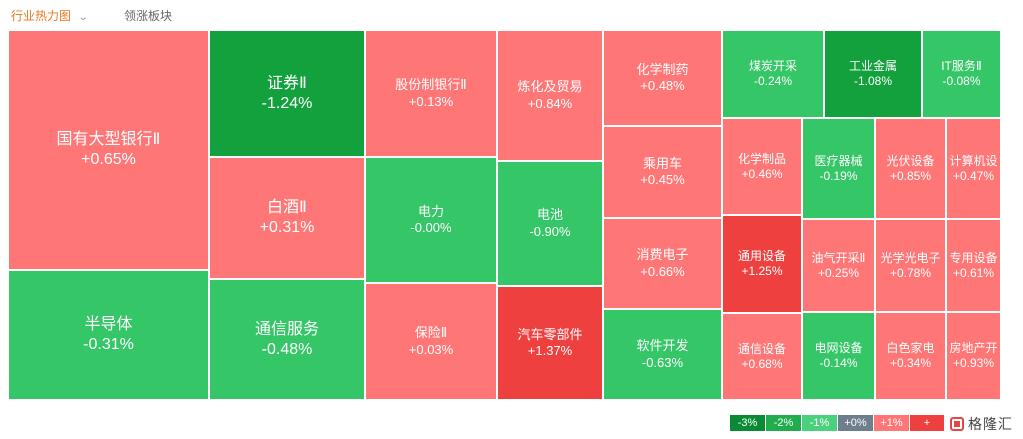  I want to click on heatmap-tile: 软件开发 -0.63%, so click(662, 354).